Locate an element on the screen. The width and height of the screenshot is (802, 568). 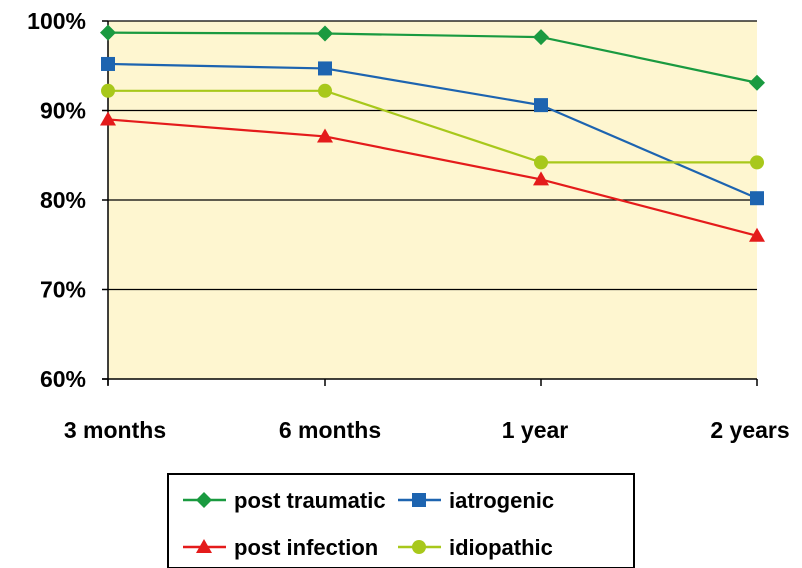
legend-box is located at coordinates (401, 520).